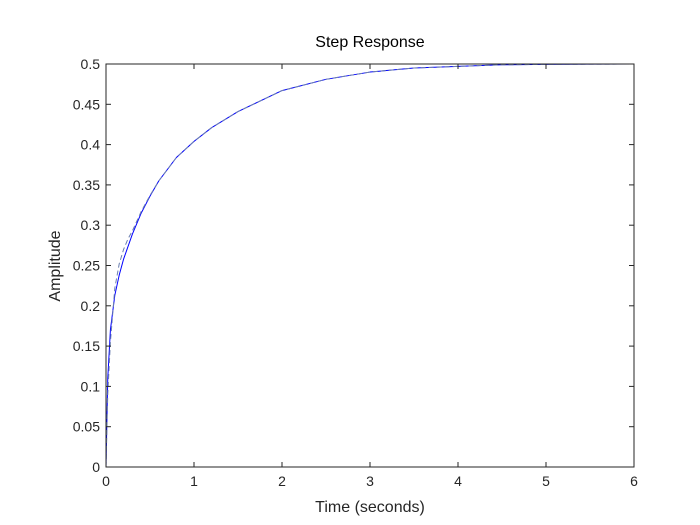 The width and height of the screenshot is (700, 525). What do you see at coordinates (106, 481) in the screenshot?
I see `x-tick-label: 0` at bounding box center [106, 481].